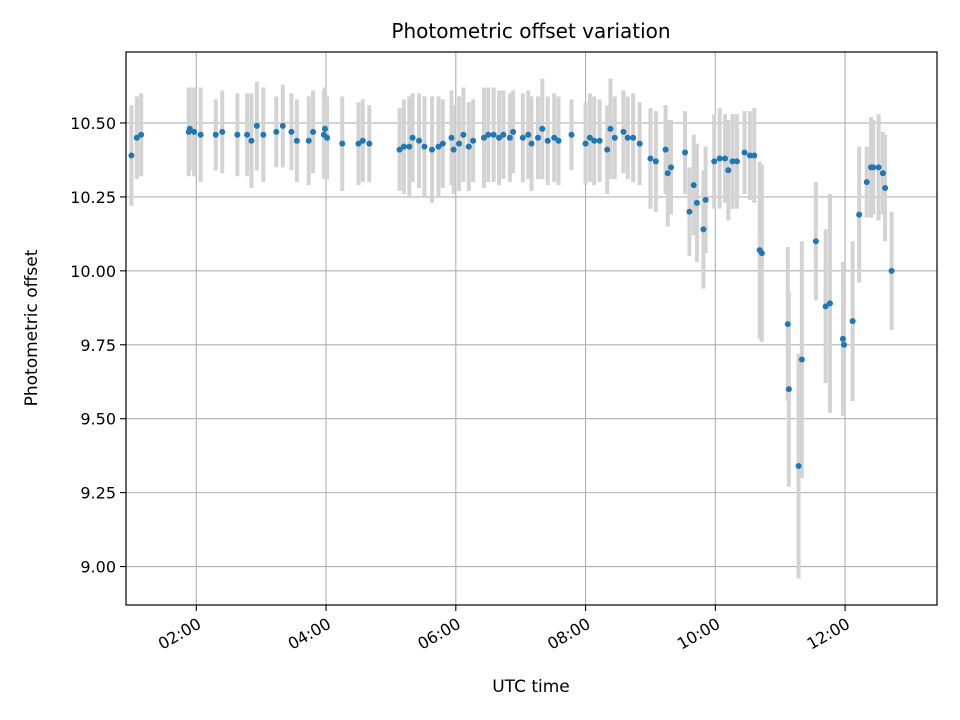  What do you see at coordinates (93, 197) in the screenshot?
I see `y-tick-label: 10.25` at bounding box center [93, 197].